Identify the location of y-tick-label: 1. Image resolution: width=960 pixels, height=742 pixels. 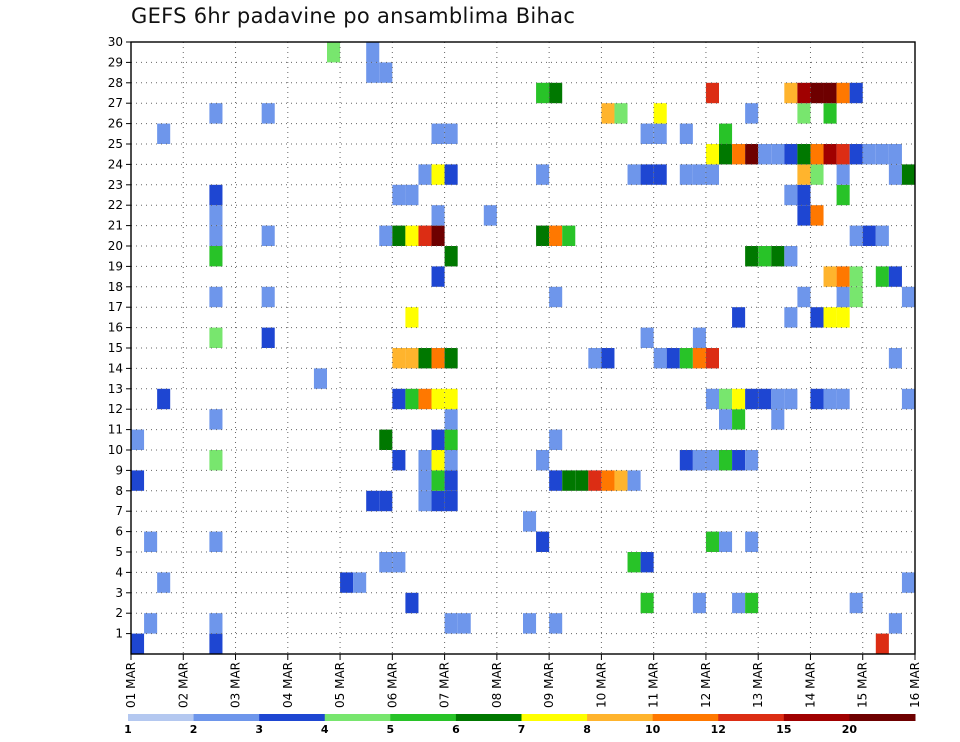
(119, 634).